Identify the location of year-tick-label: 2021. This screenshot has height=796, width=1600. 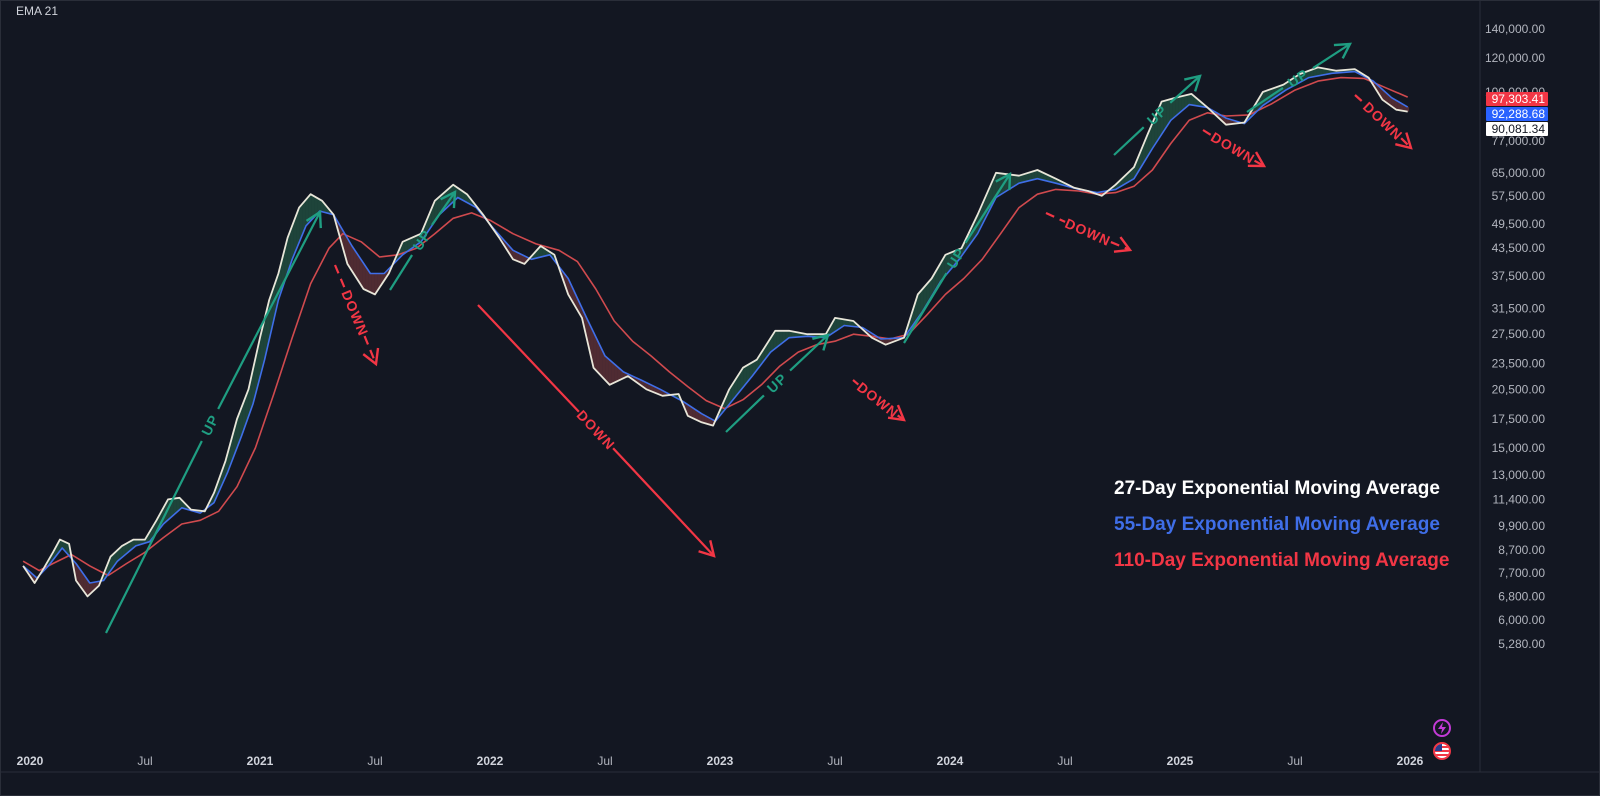
(260, 761).